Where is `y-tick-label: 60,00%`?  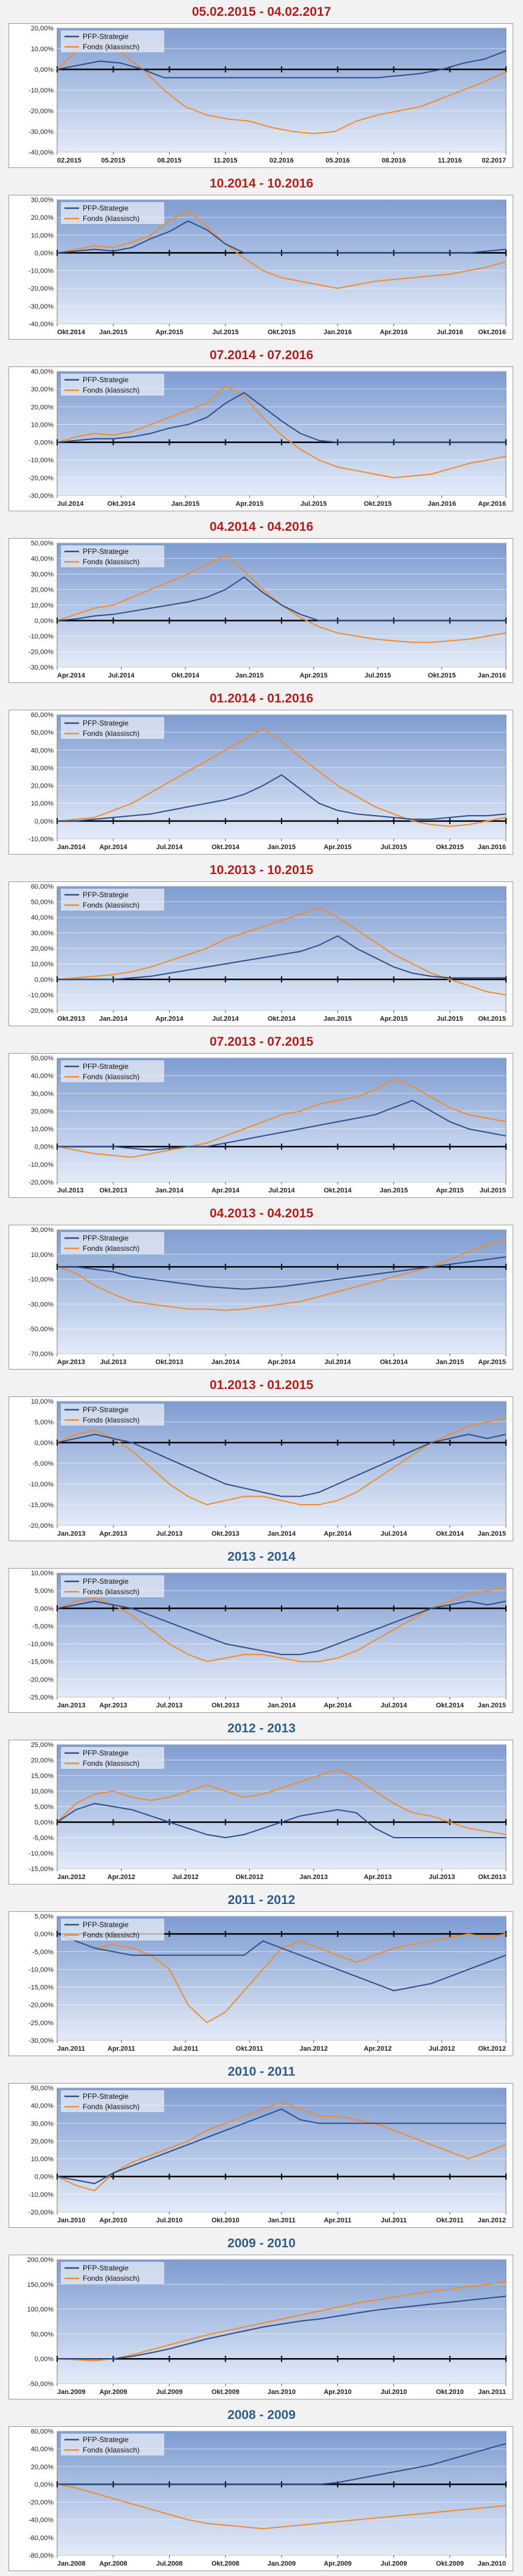 y-tick-label: 60,00% is located at coordinates (43, 2431).